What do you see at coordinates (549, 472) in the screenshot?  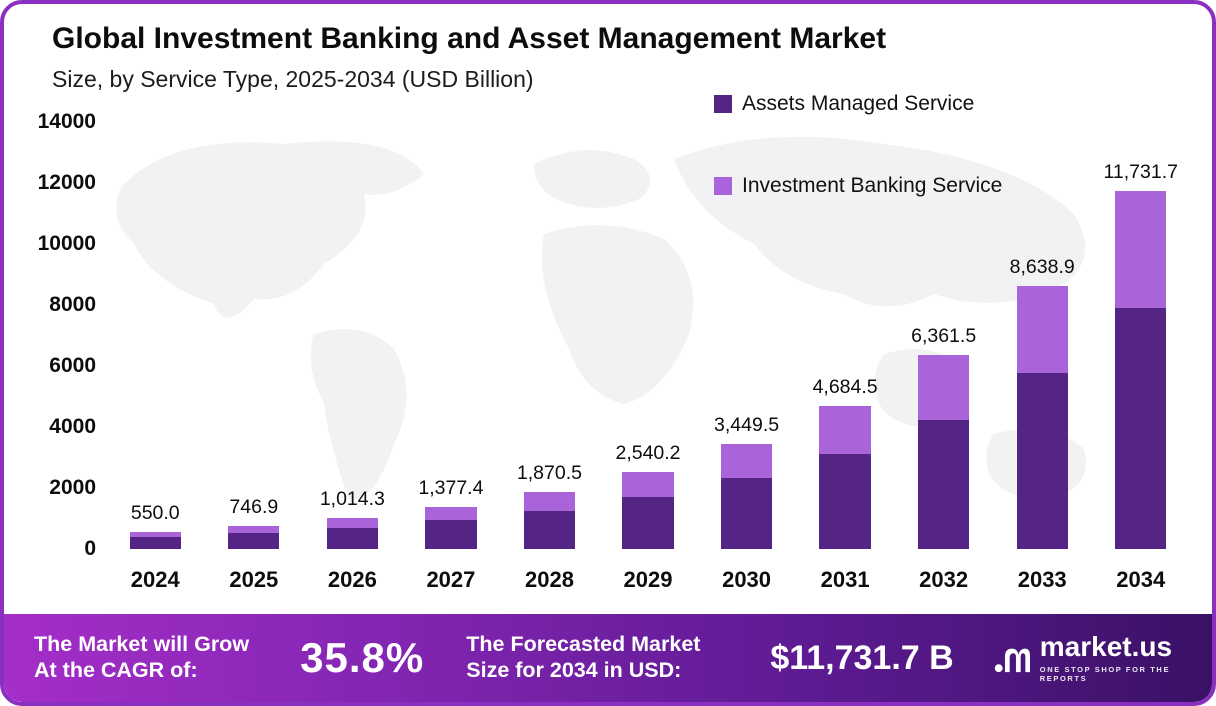 I see `bar-total-label: 1,870.5` at bounding box center [549, 472].